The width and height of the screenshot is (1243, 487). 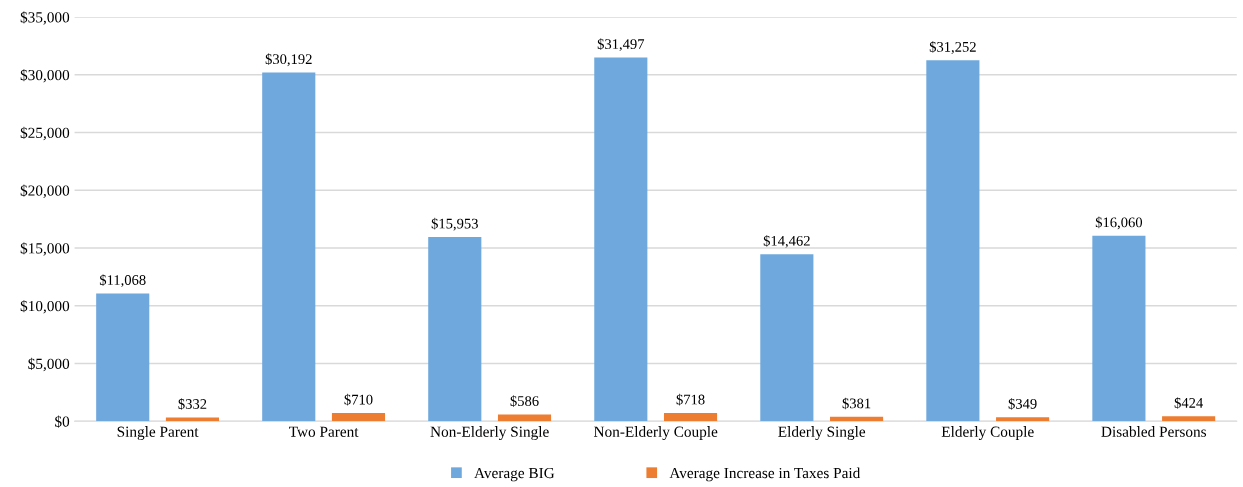 What do you see at coordinates (1022, 404) in the screenshot?
I see `data-label: $349` at bounding box center [1022, 404].